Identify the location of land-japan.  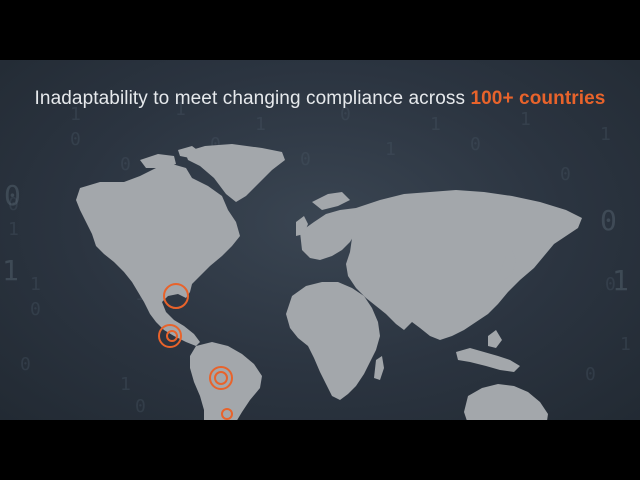
(508, 265).